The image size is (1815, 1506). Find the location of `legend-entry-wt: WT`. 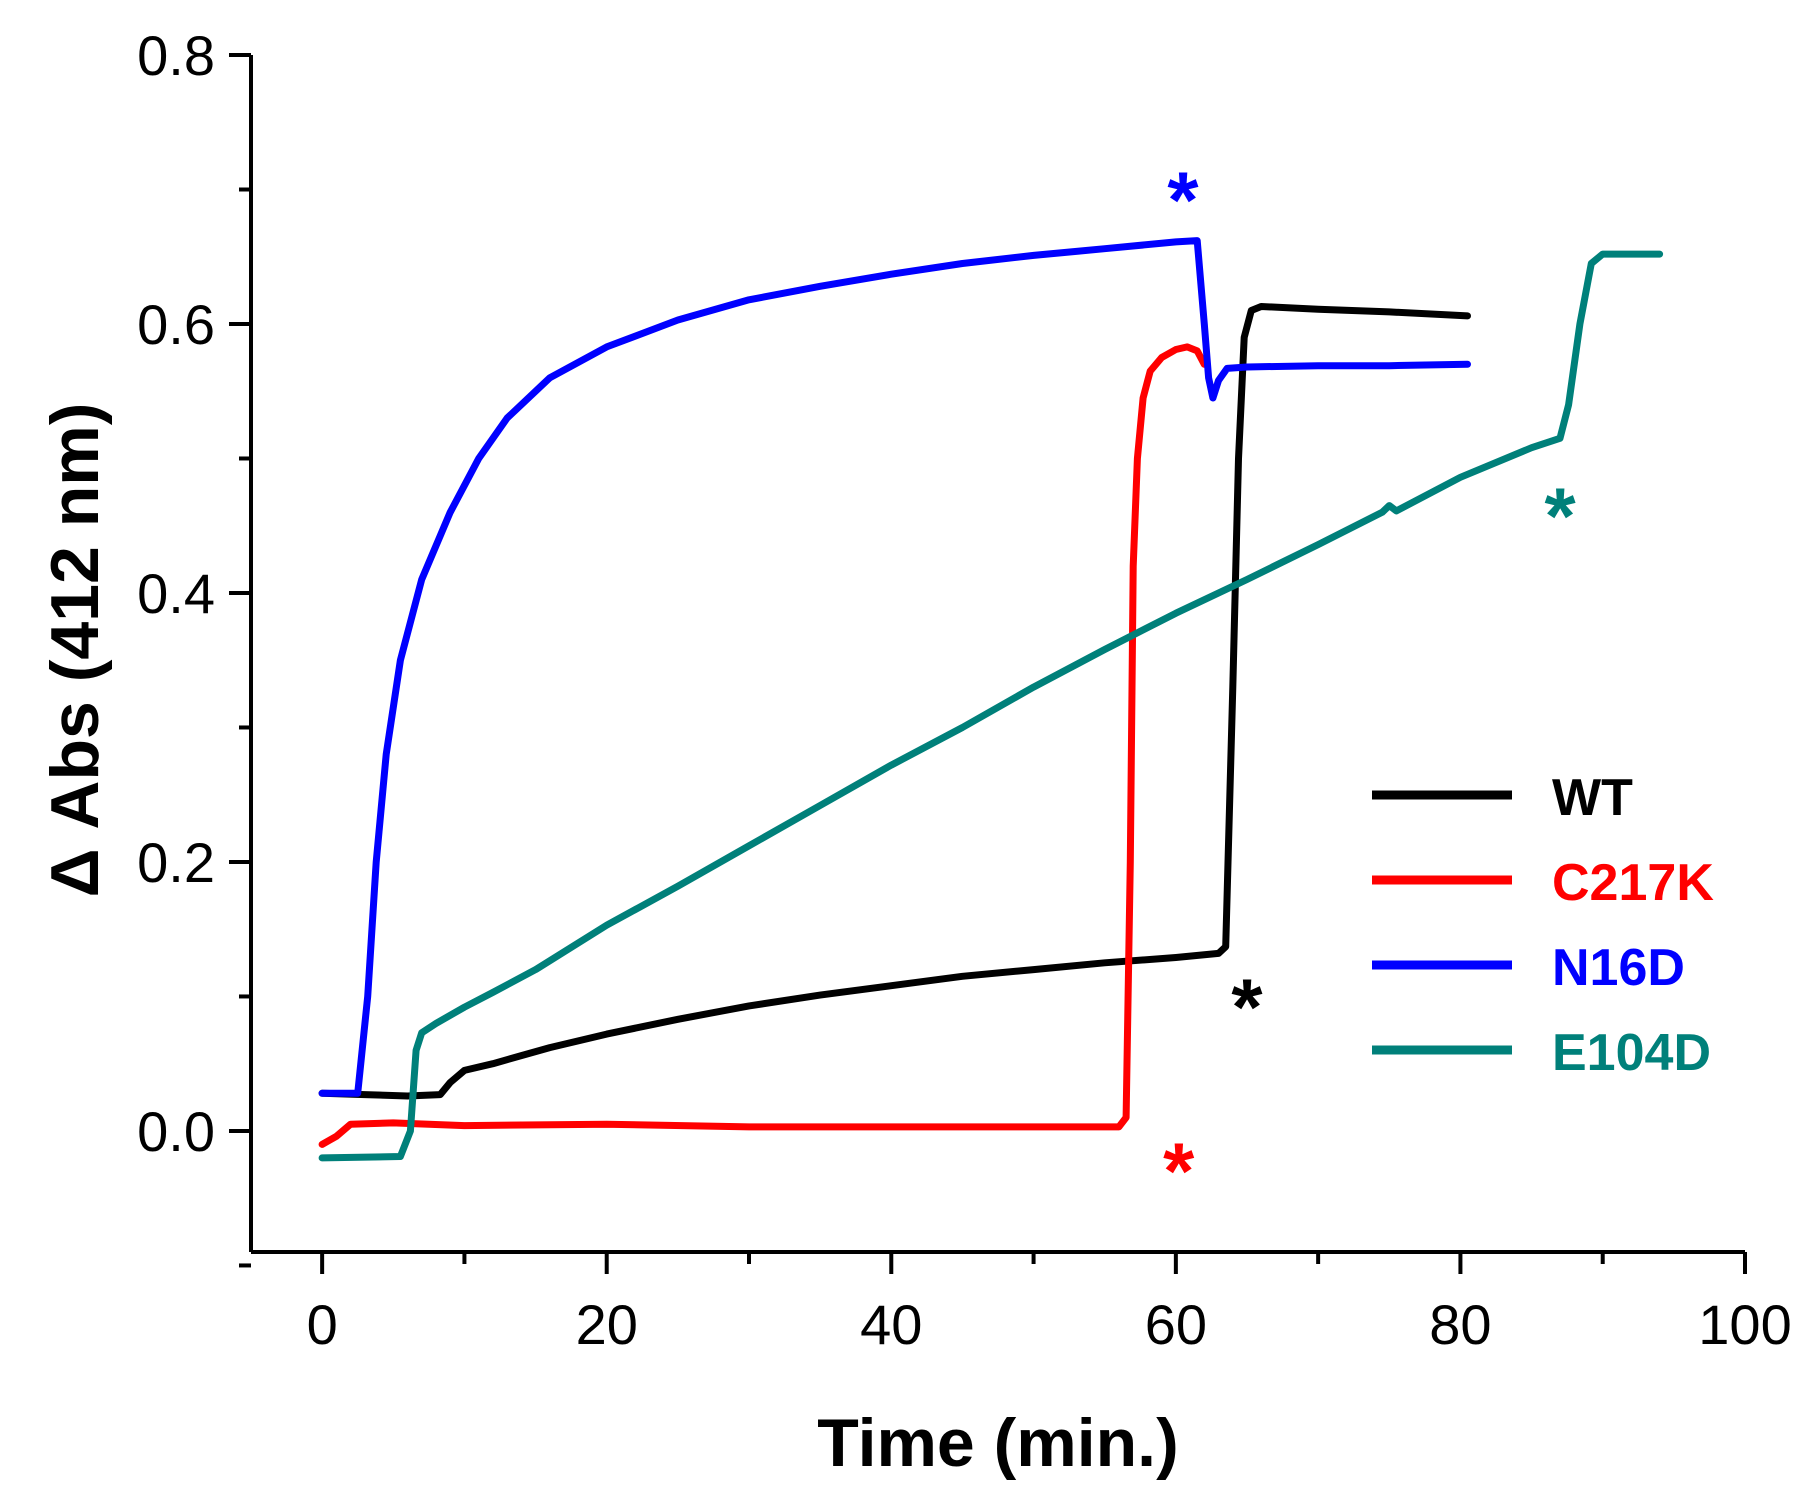

legend-entry-wt: WT is located at coordinates (1502, 798).